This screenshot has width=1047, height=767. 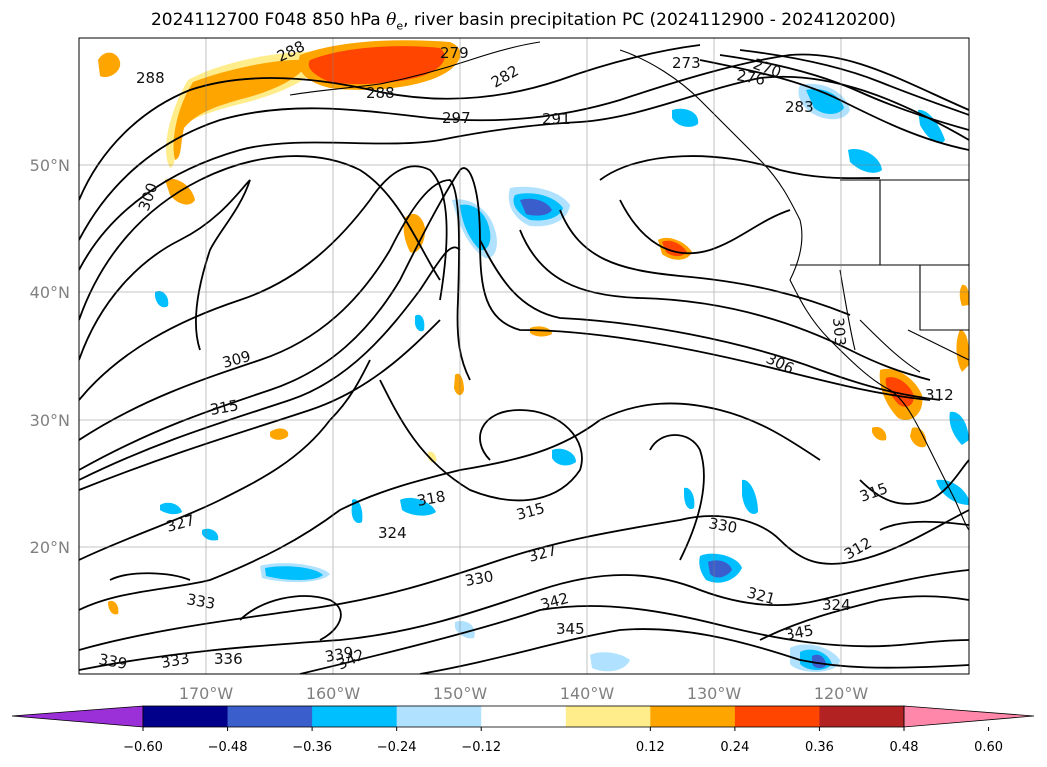 What do you see at coordinates (524, 693) in the screenshot?
I see `longitude-labels: 170°W 160°W 150°W 140°W 130°W 120°W` at bounding box center [524, 693].